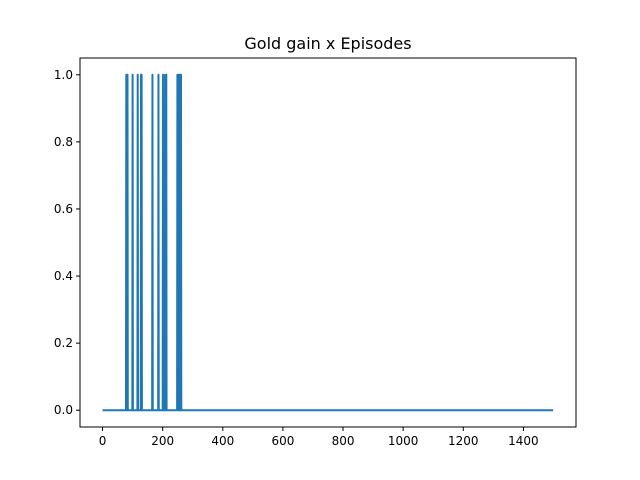  I want to click on x-tick-label: 1400, so click(523, 441).